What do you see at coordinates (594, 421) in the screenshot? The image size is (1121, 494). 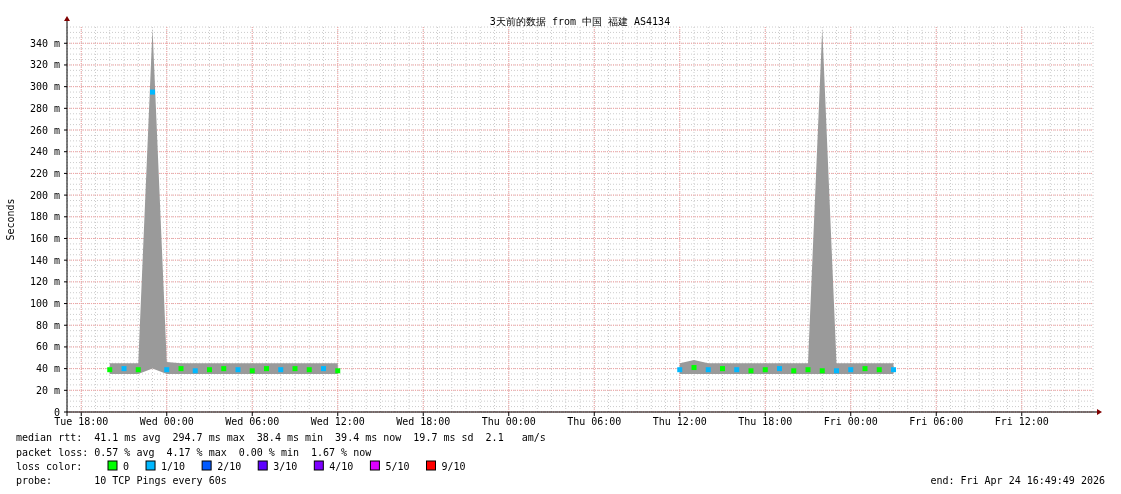 I see `x-tick-label: Thu 06:00` at bounding box center [594, 421].